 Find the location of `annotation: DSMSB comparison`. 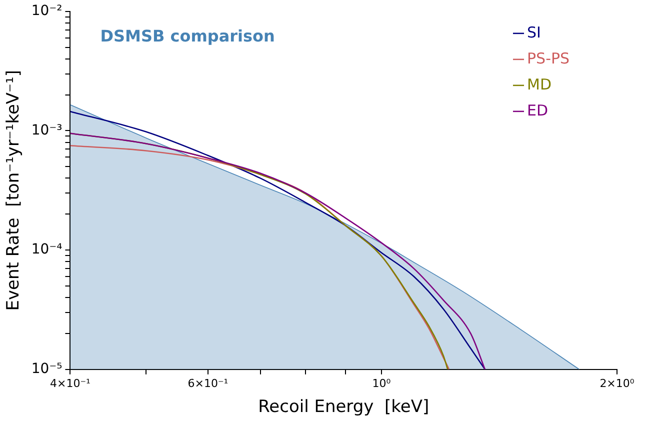

annotation: DSMSB comparison is located at coordinates (187, 36).